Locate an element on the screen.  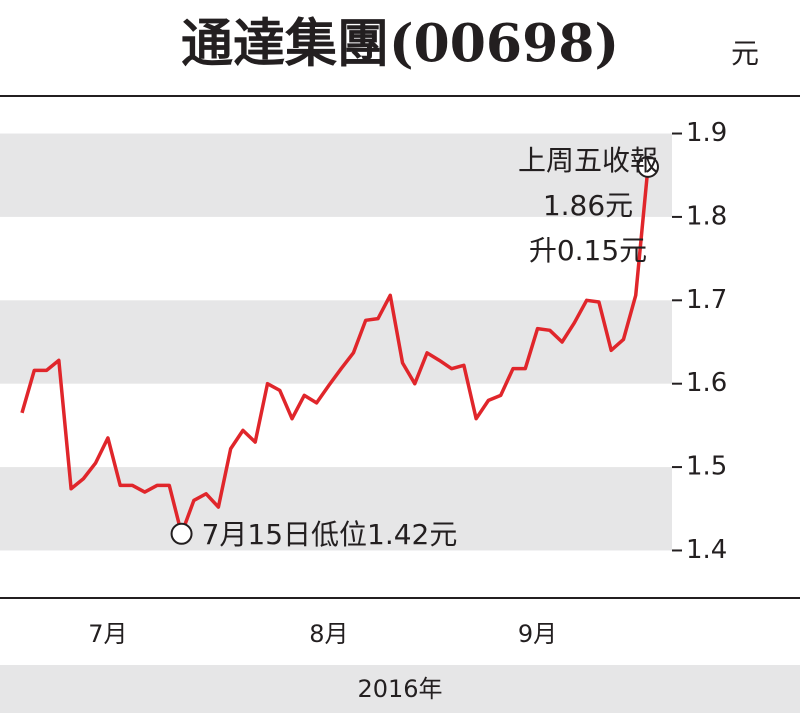
y-tick-label: 1.9 is located at coordinates (706, 133).